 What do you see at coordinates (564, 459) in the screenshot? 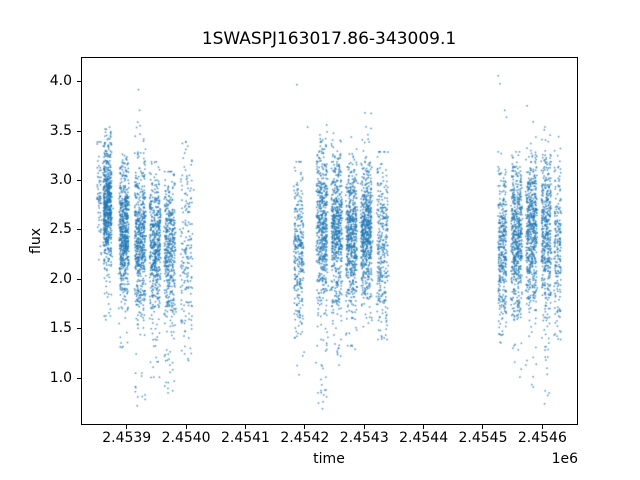
I see `x-axis-offset-text: 1e6` at bounding box center [564, 459].